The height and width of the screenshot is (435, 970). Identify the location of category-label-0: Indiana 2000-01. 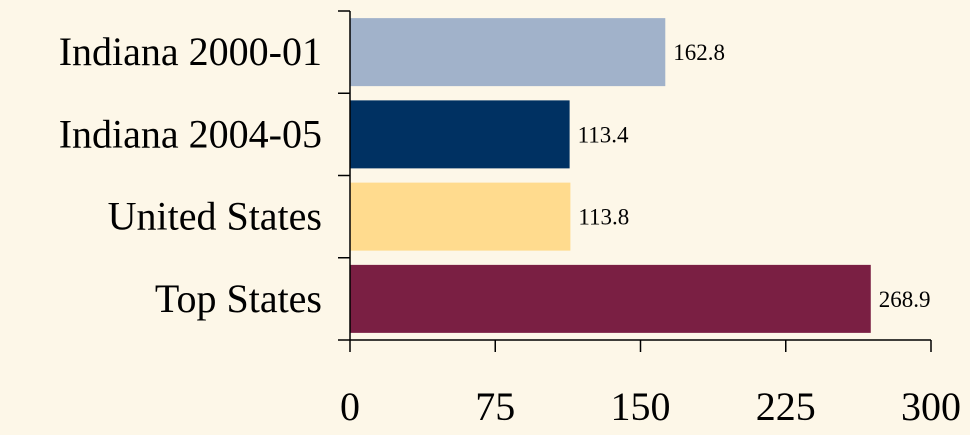
(190, 51).